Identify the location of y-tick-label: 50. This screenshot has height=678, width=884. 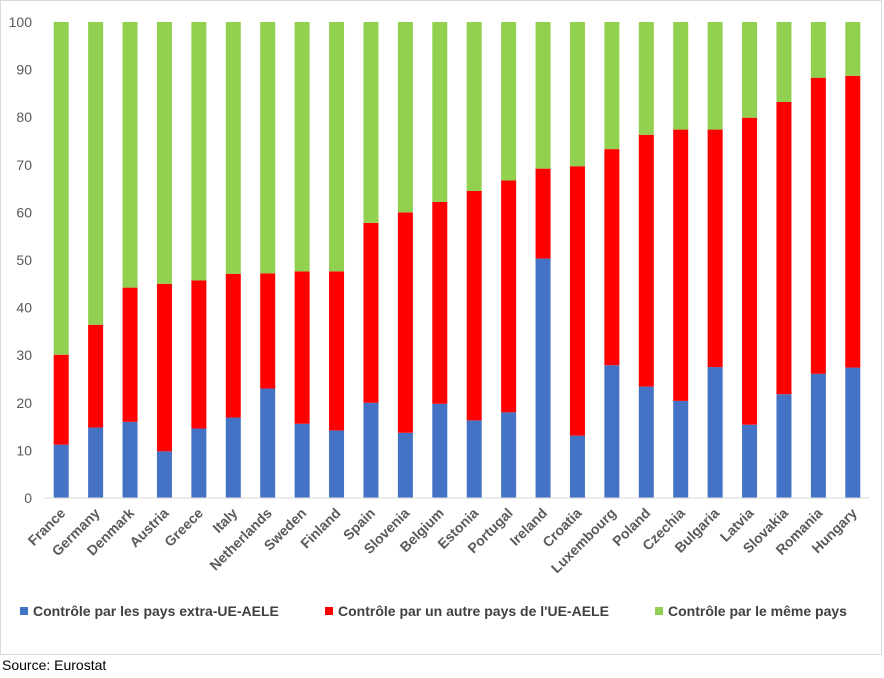
(24, 260).